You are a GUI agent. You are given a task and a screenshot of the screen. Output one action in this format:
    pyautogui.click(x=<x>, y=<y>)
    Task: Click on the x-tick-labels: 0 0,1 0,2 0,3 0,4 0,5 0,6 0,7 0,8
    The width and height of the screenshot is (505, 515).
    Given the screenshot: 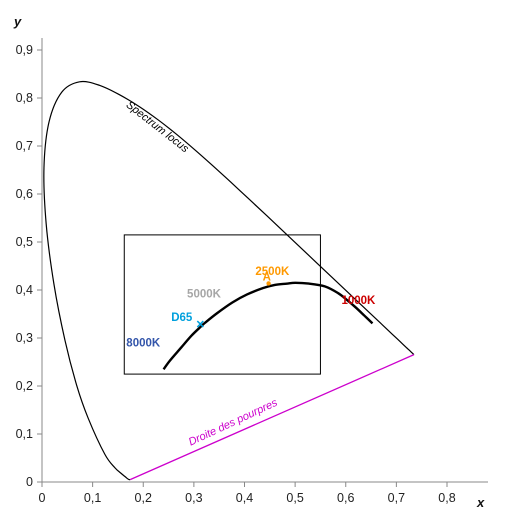 What is the action you would take?
    pyautogui.click(x=247, y=493)
    